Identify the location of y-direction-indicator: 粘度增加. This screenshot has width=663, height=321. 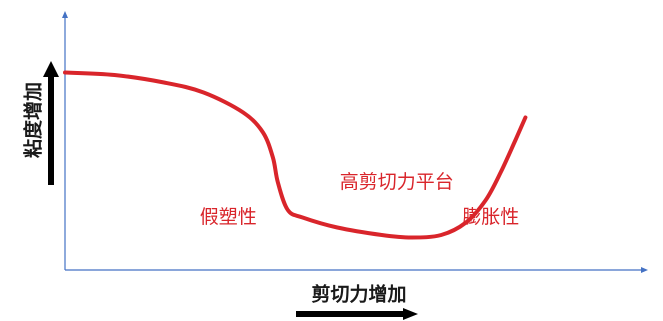
(40, 123).